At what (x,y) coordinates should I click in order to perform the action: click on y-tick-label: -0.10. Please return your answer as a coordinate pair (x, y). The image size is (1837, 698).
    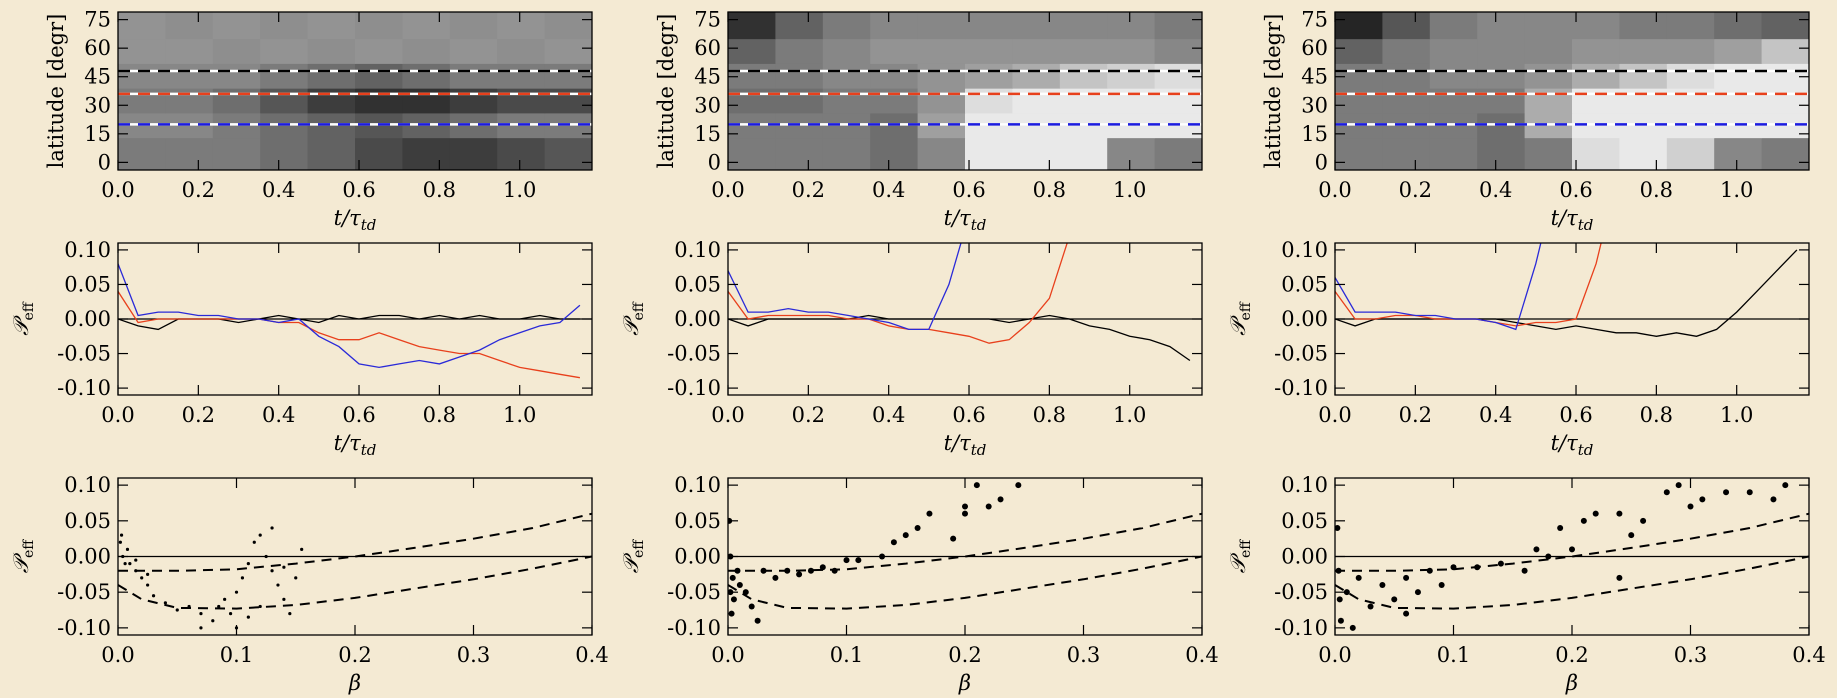
    Looking at the image, I should click on (84, 388).